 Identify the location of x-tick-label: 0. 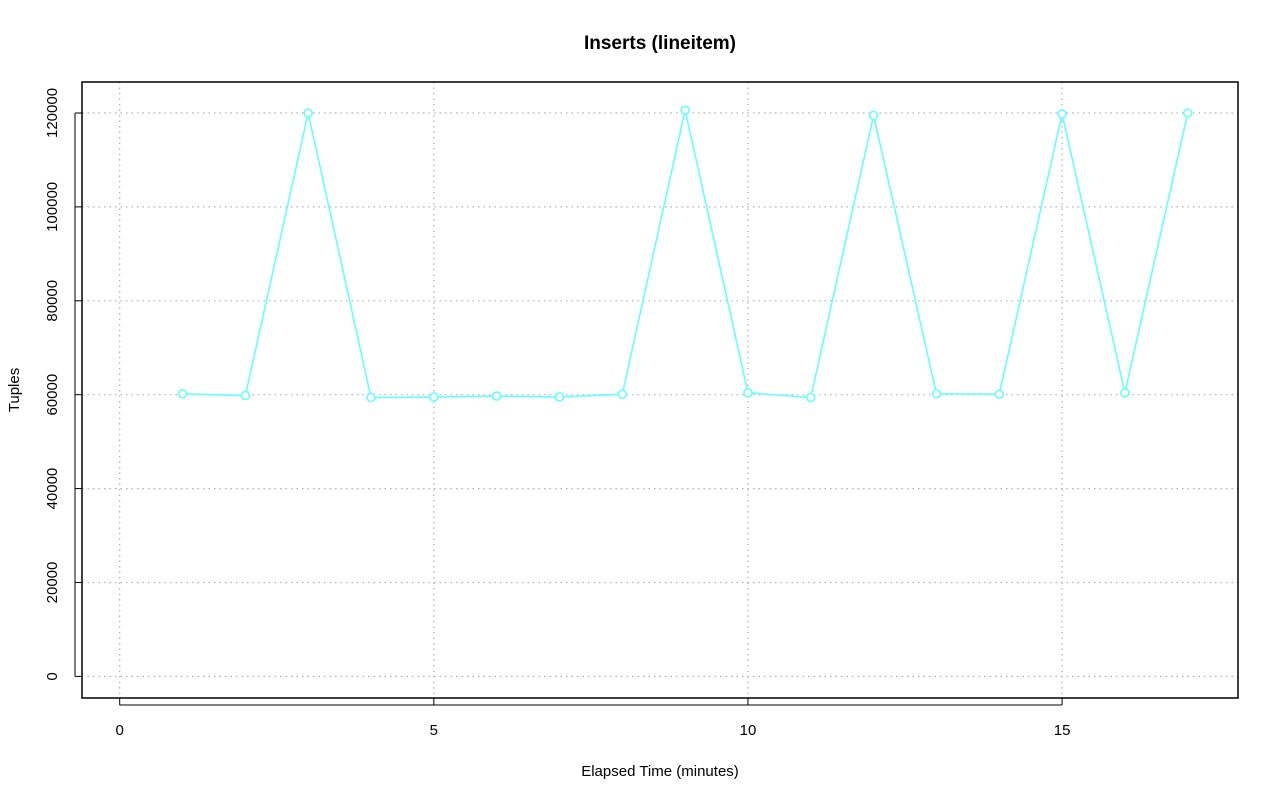
(120, 730).